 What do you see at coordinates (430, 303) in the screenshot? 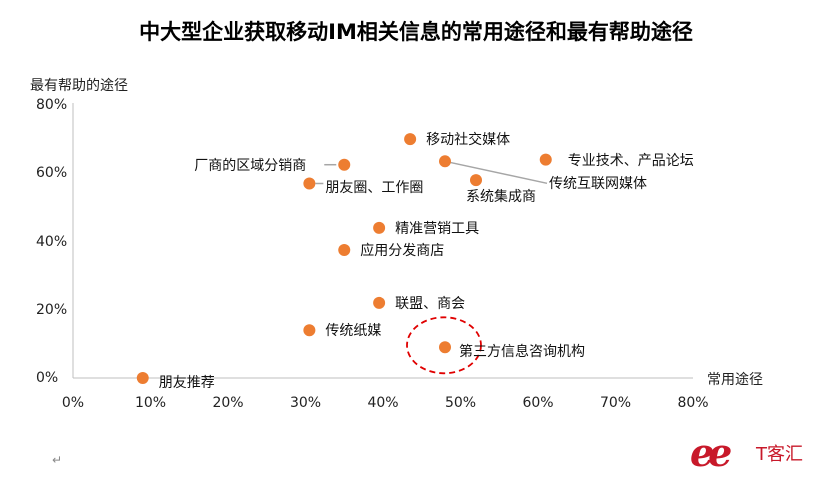
I see `point-label: 联盟、商会` at bounding box center [430, 303].